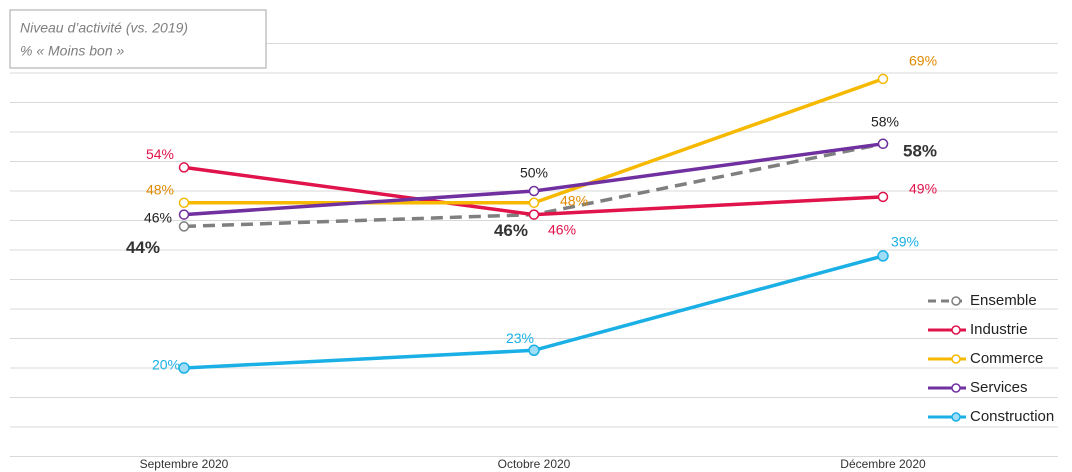  Describe the element at coordinates (104, 28) in the screenshot. I see `chart-title: Niveau d’activité (vs. 2019)` at that location.